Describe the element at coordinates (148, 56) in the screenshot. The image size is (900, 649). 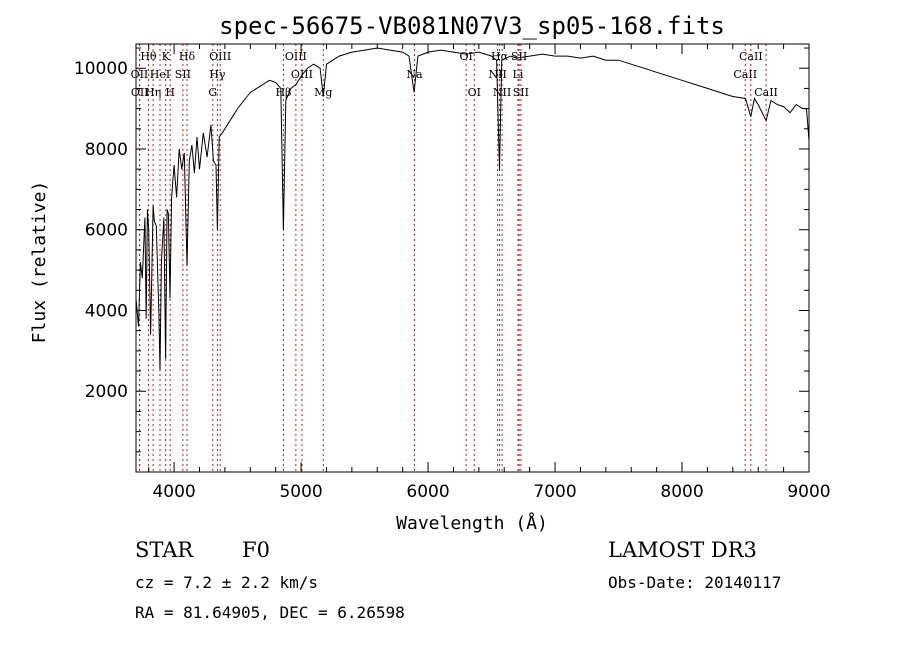
I see `spectral-line-label: Hθ` at that location.